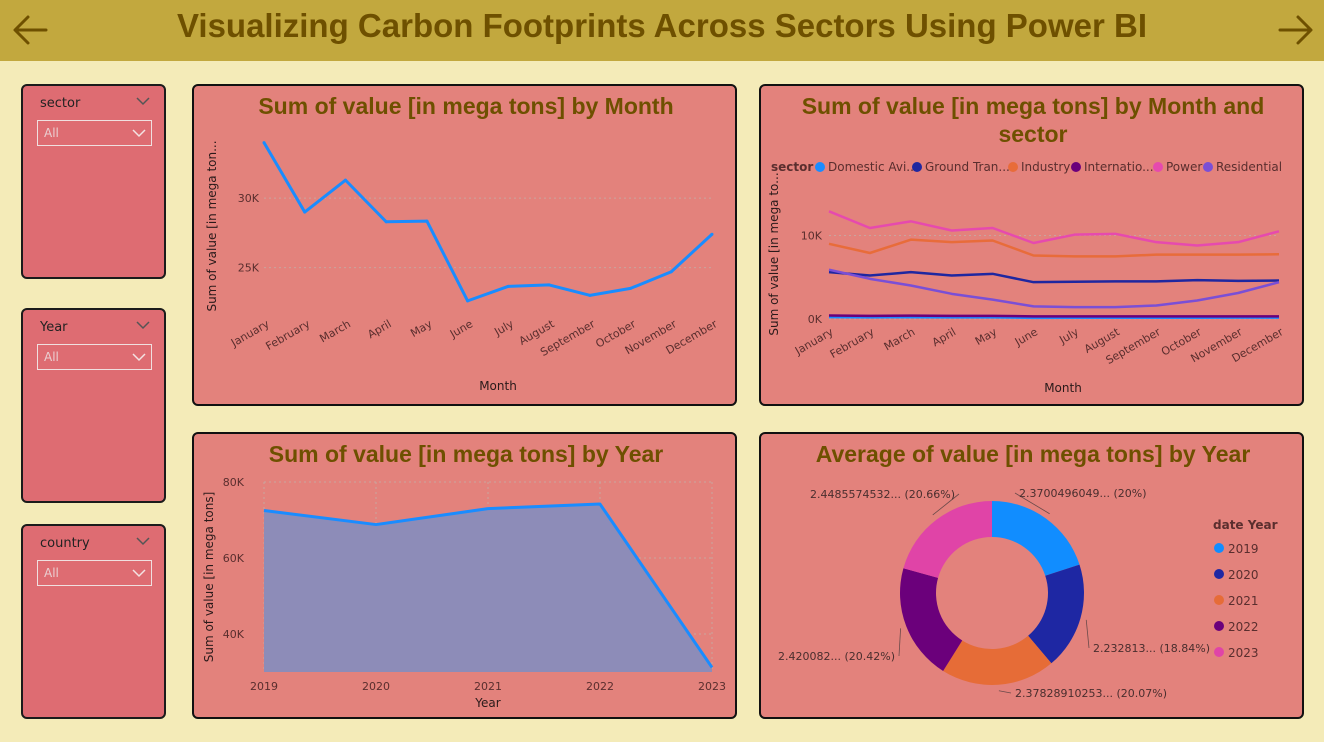 The height and width of the screenshot is (742, 1324). What do you see at coordinates (1151, 648) in the screenshot?
I see `data-label: 2.232813... (18.84%)` at bounding box center [1151, 648].